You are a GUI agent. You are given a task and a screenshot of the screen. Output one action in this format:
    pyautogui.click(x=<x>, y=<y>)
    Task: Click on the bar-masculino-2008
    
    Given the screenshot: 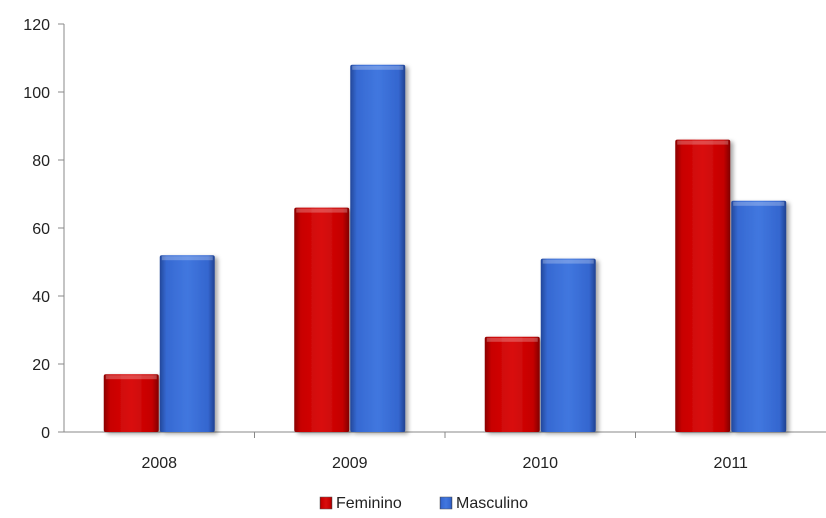 What is the action you would take?
    pyautogui.click(x=187, y=343)
    